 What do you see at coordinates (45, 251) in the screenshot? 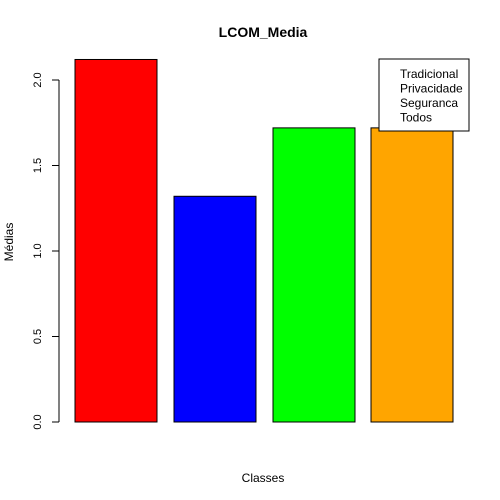
I see `y-axis-ticks: 0.0 0.5 1.0 1.5 2.0` at bounding box center [45, 251].